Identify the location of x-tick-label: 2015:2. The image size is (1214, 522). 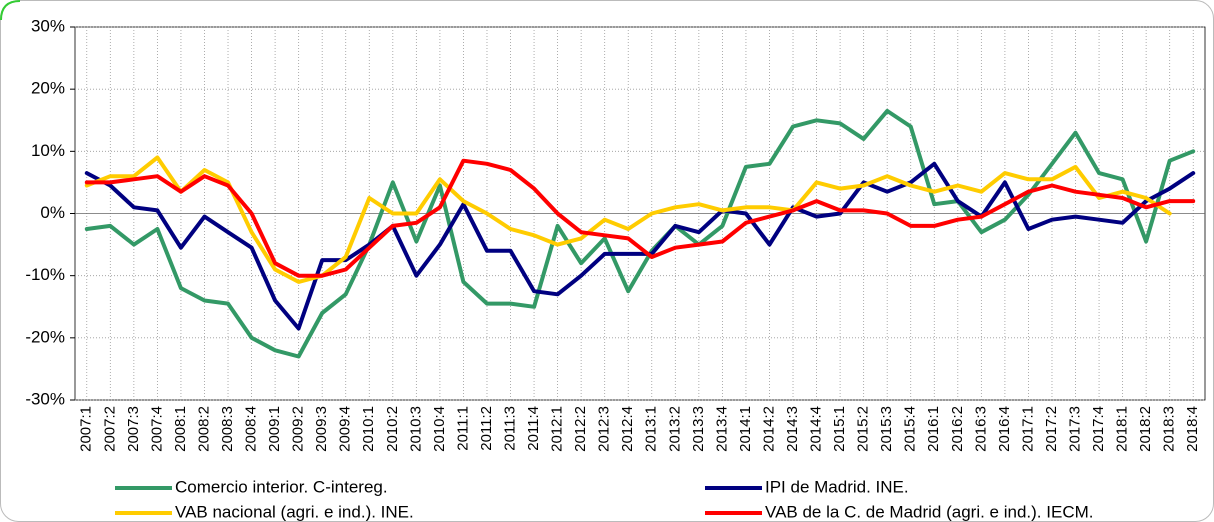
(863, 429).